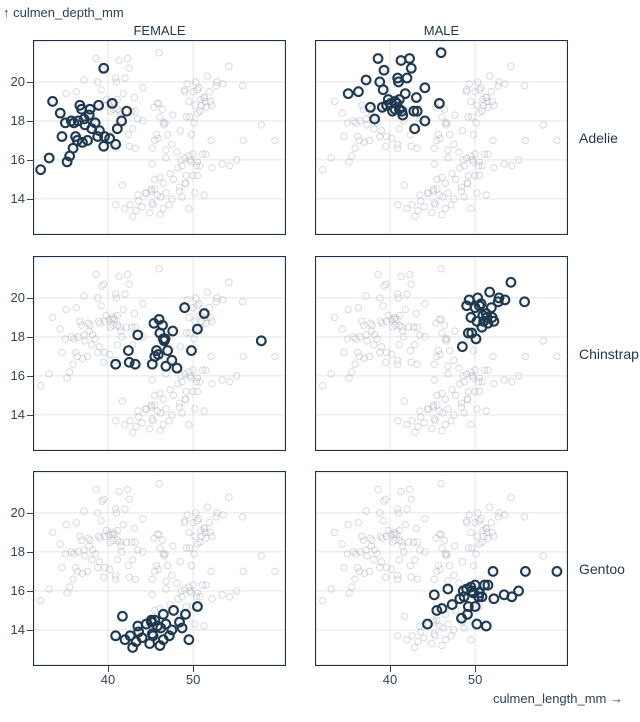  Describe the element at coordinates (17, 551) in the screenshot. I see `y-tick-label: 18` at that location.